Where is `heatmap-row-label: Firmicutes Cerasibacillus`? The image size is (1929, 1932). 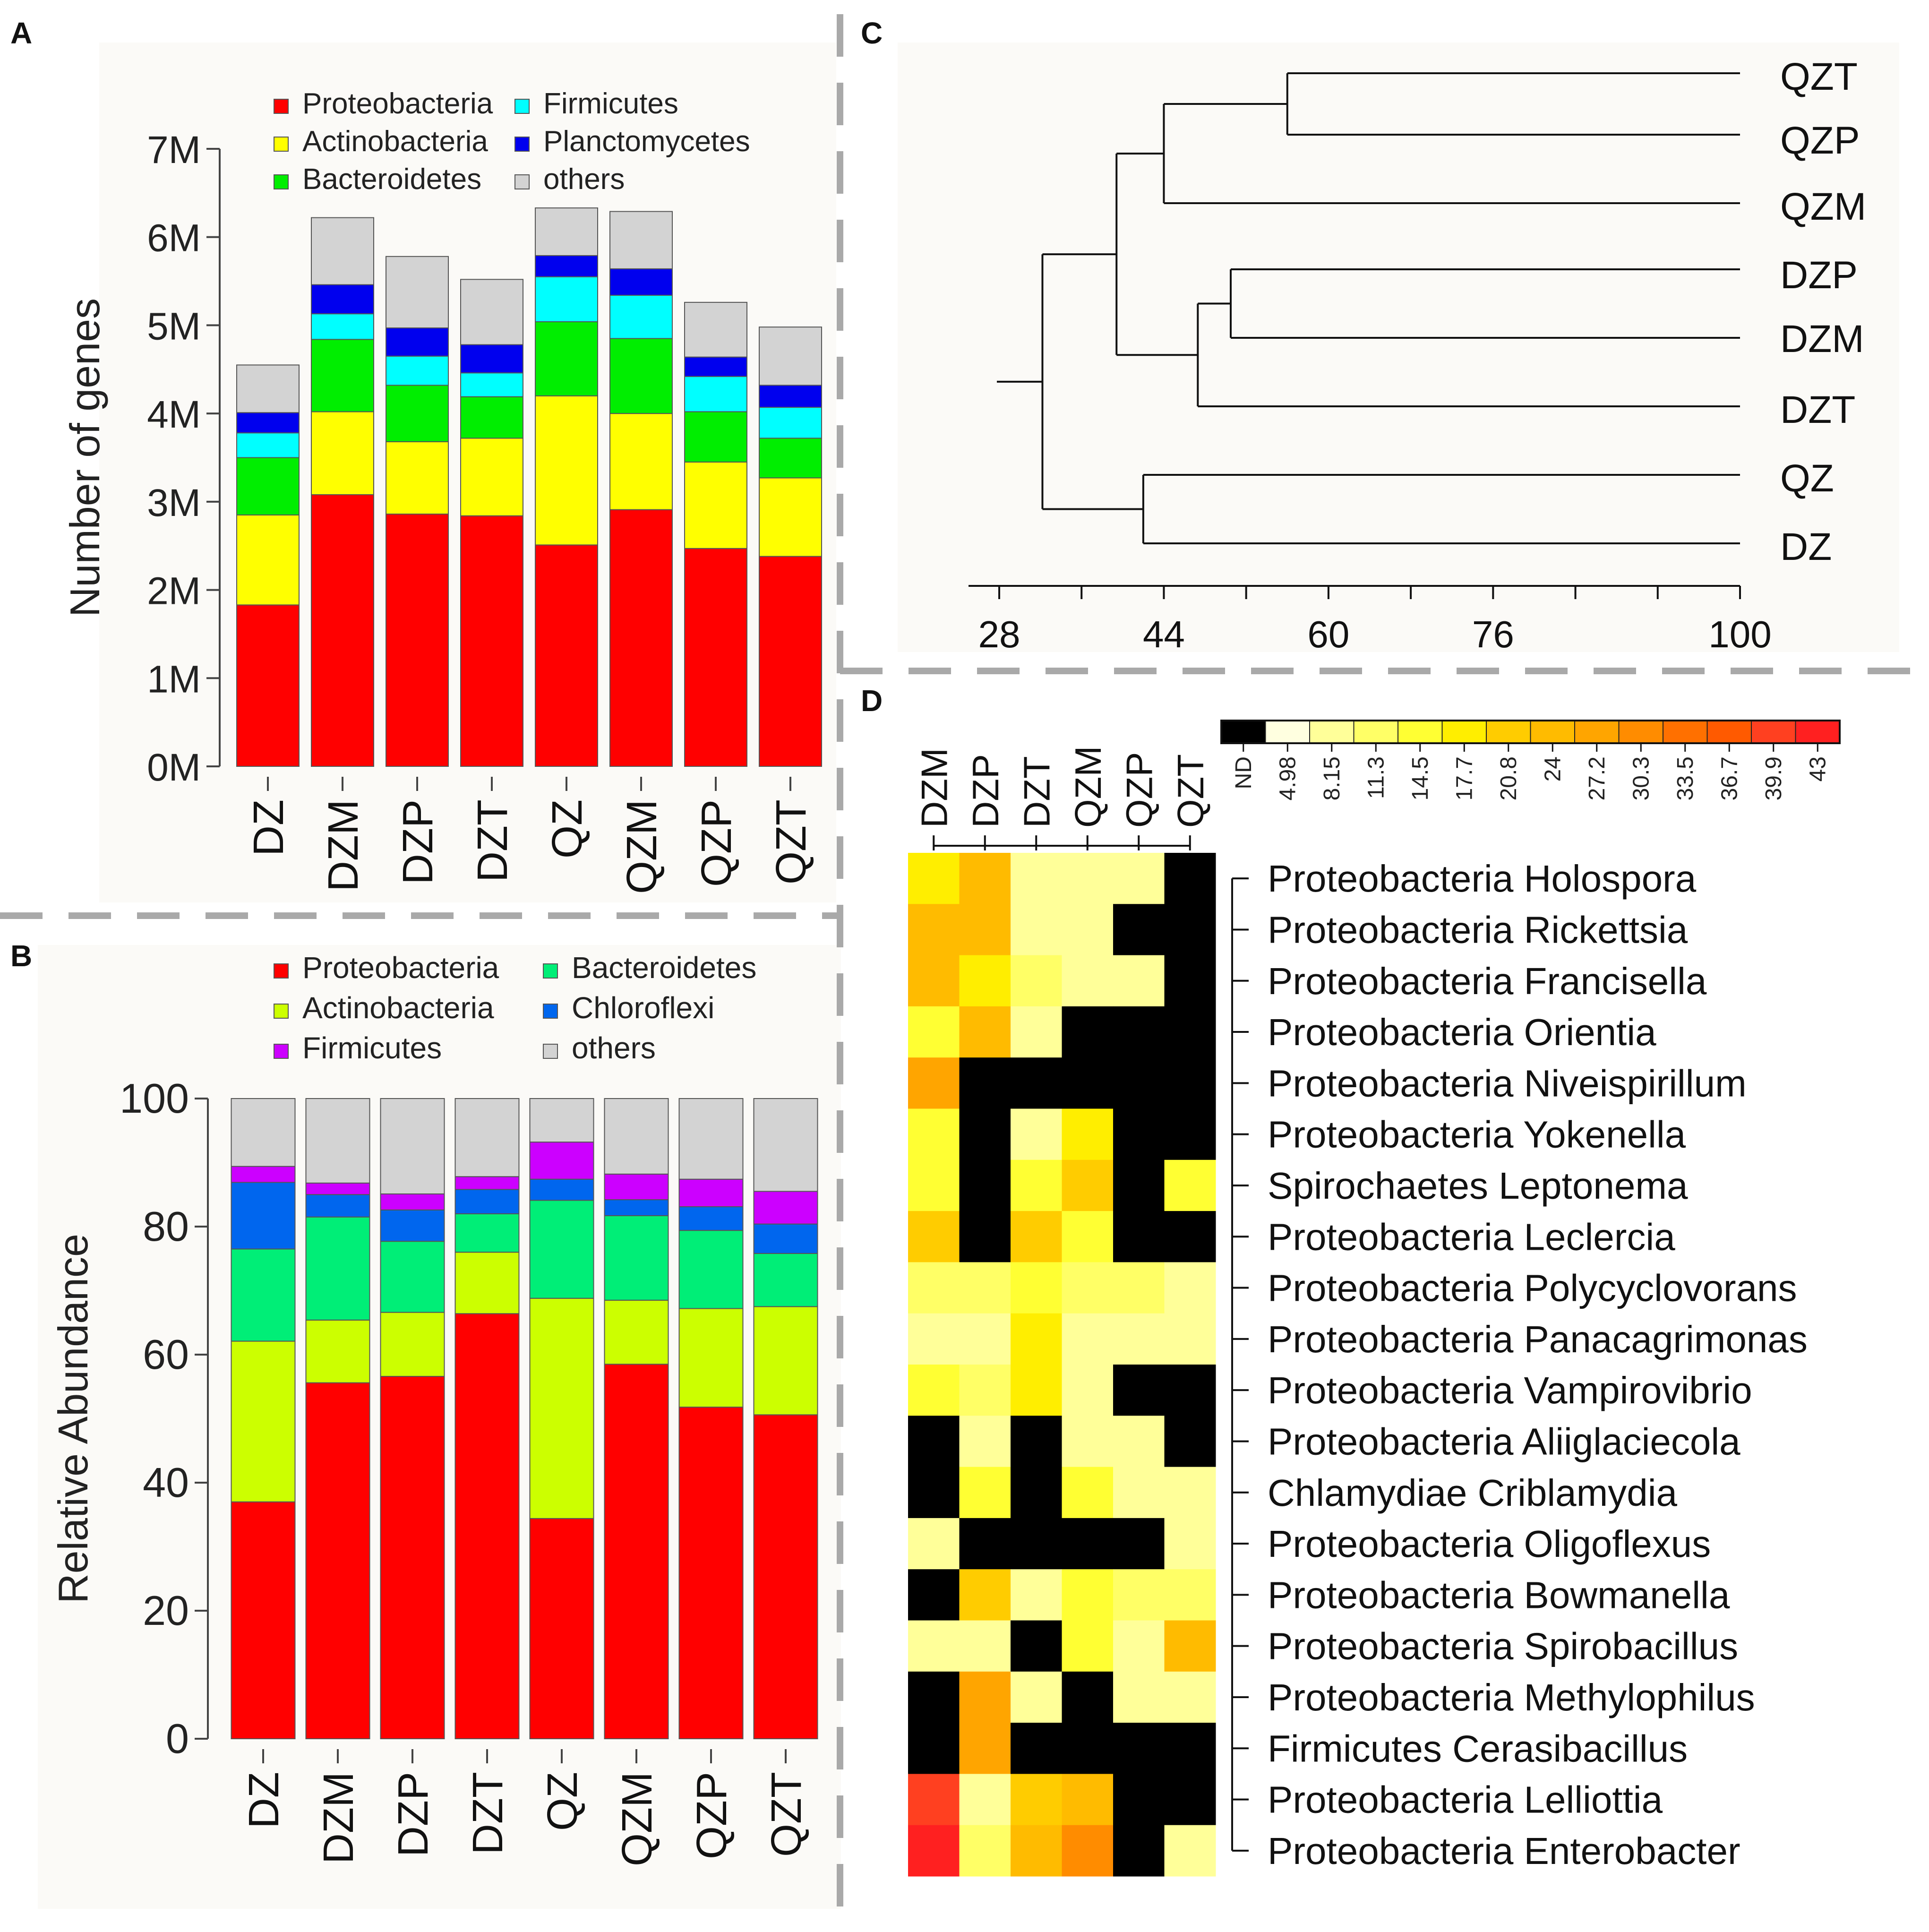 heatmap-row-label: Firmicutes Cerasibacillus is located at coordinates (1478, 1748).